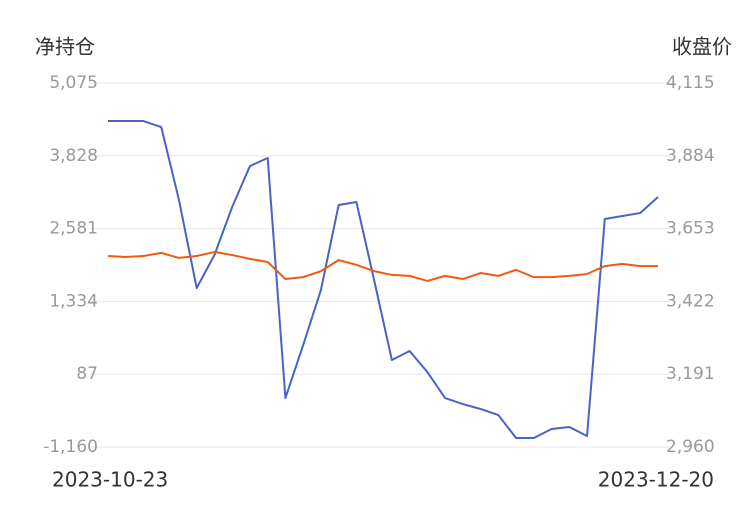 This screenshot has width=750, height=510. I want to click on line-series, so click(382, 266).